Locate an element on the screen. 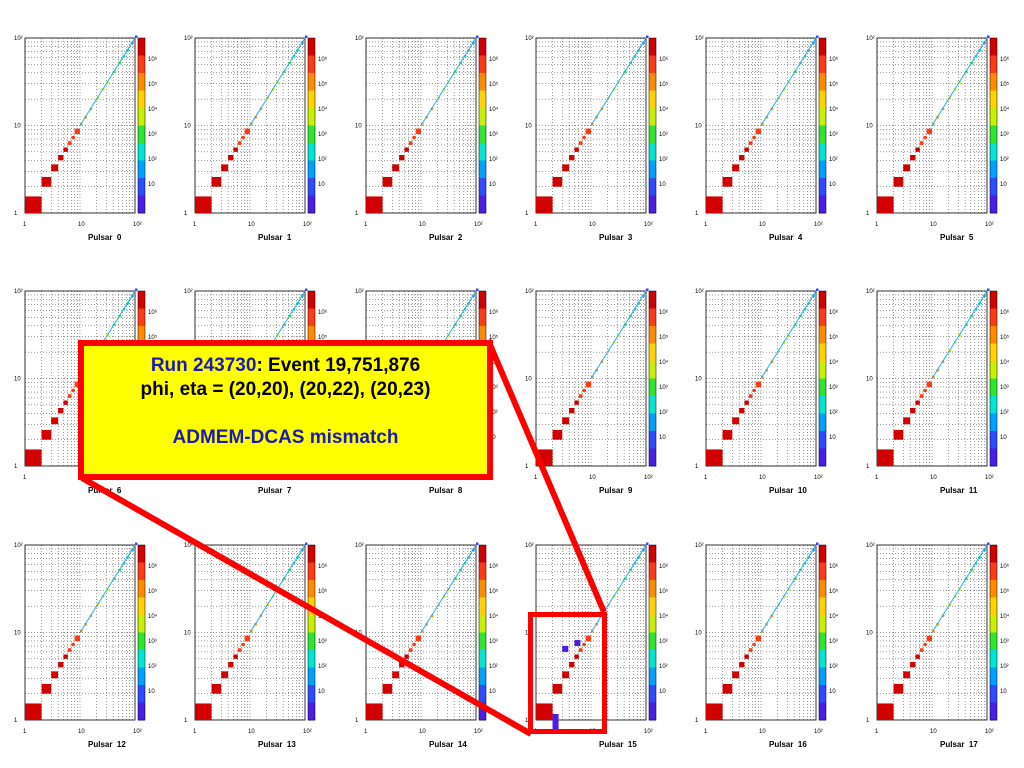 The image size is (1024, 768). pulsar-0-plot: 10 10² 10³ 10⁴ 10⁵ 10⁶ 1 10 10² 1 10 10² is located at coordinates (86, 131).